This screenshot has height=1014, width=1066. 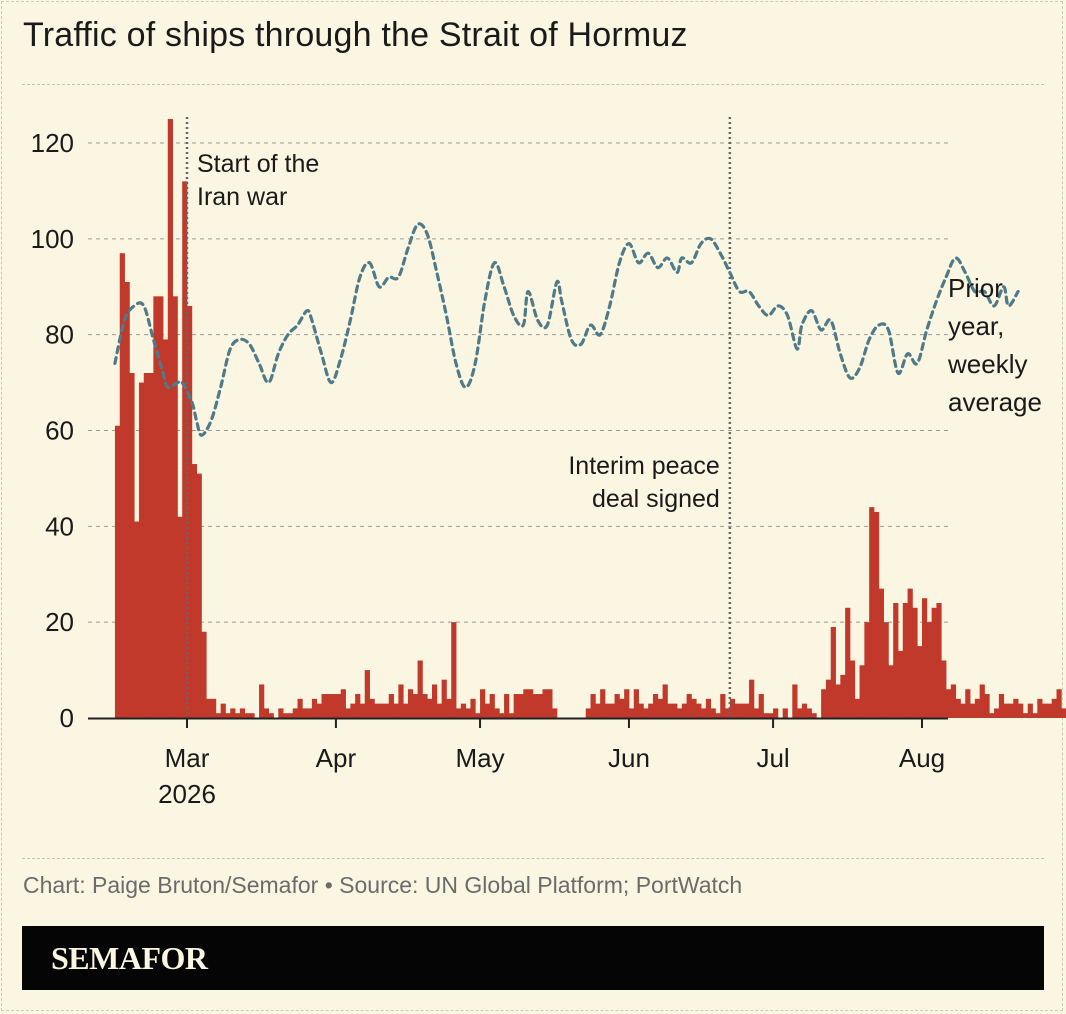 What do you see at coordinates (52, 143) in the screenshot?
I see `y-tick-label: 120` at bounding box center [52, 143].